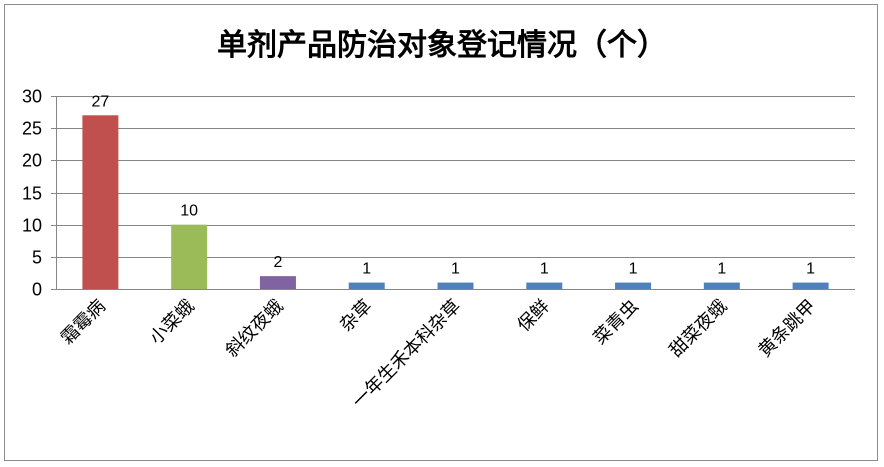 The height and width of the screenshot is (467, 884). Describe the element at coordinates (442, 45) in the screenshot. I see `chart-title: 单剂产品防治对象登记情况（个）` at that location.